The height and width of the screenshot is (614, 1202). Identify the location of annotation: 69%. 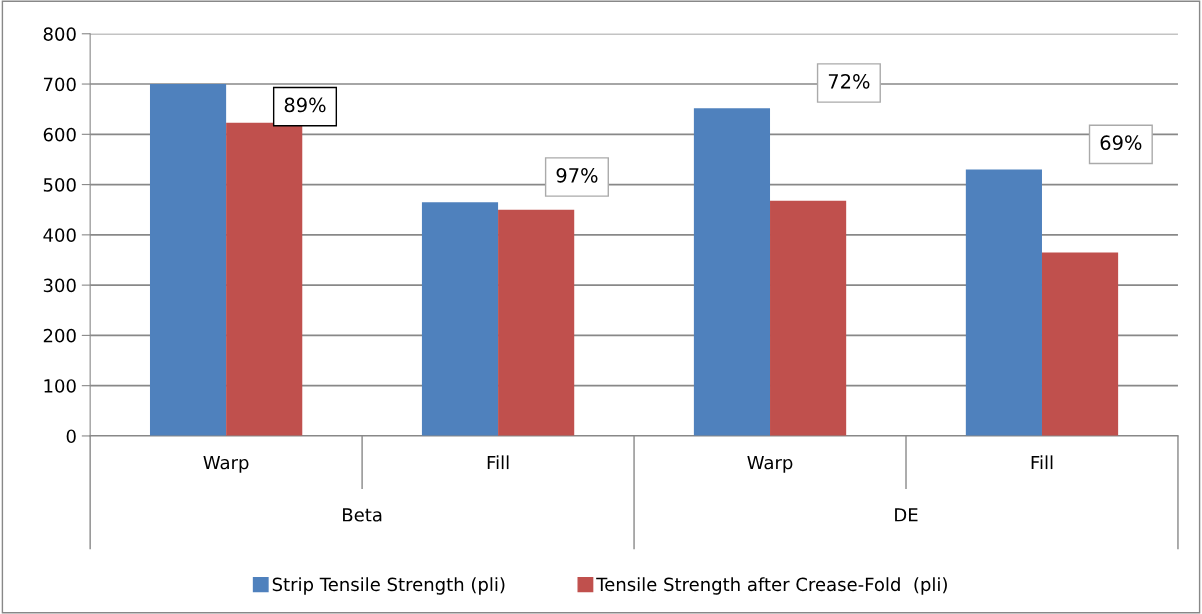
(1121, 143).